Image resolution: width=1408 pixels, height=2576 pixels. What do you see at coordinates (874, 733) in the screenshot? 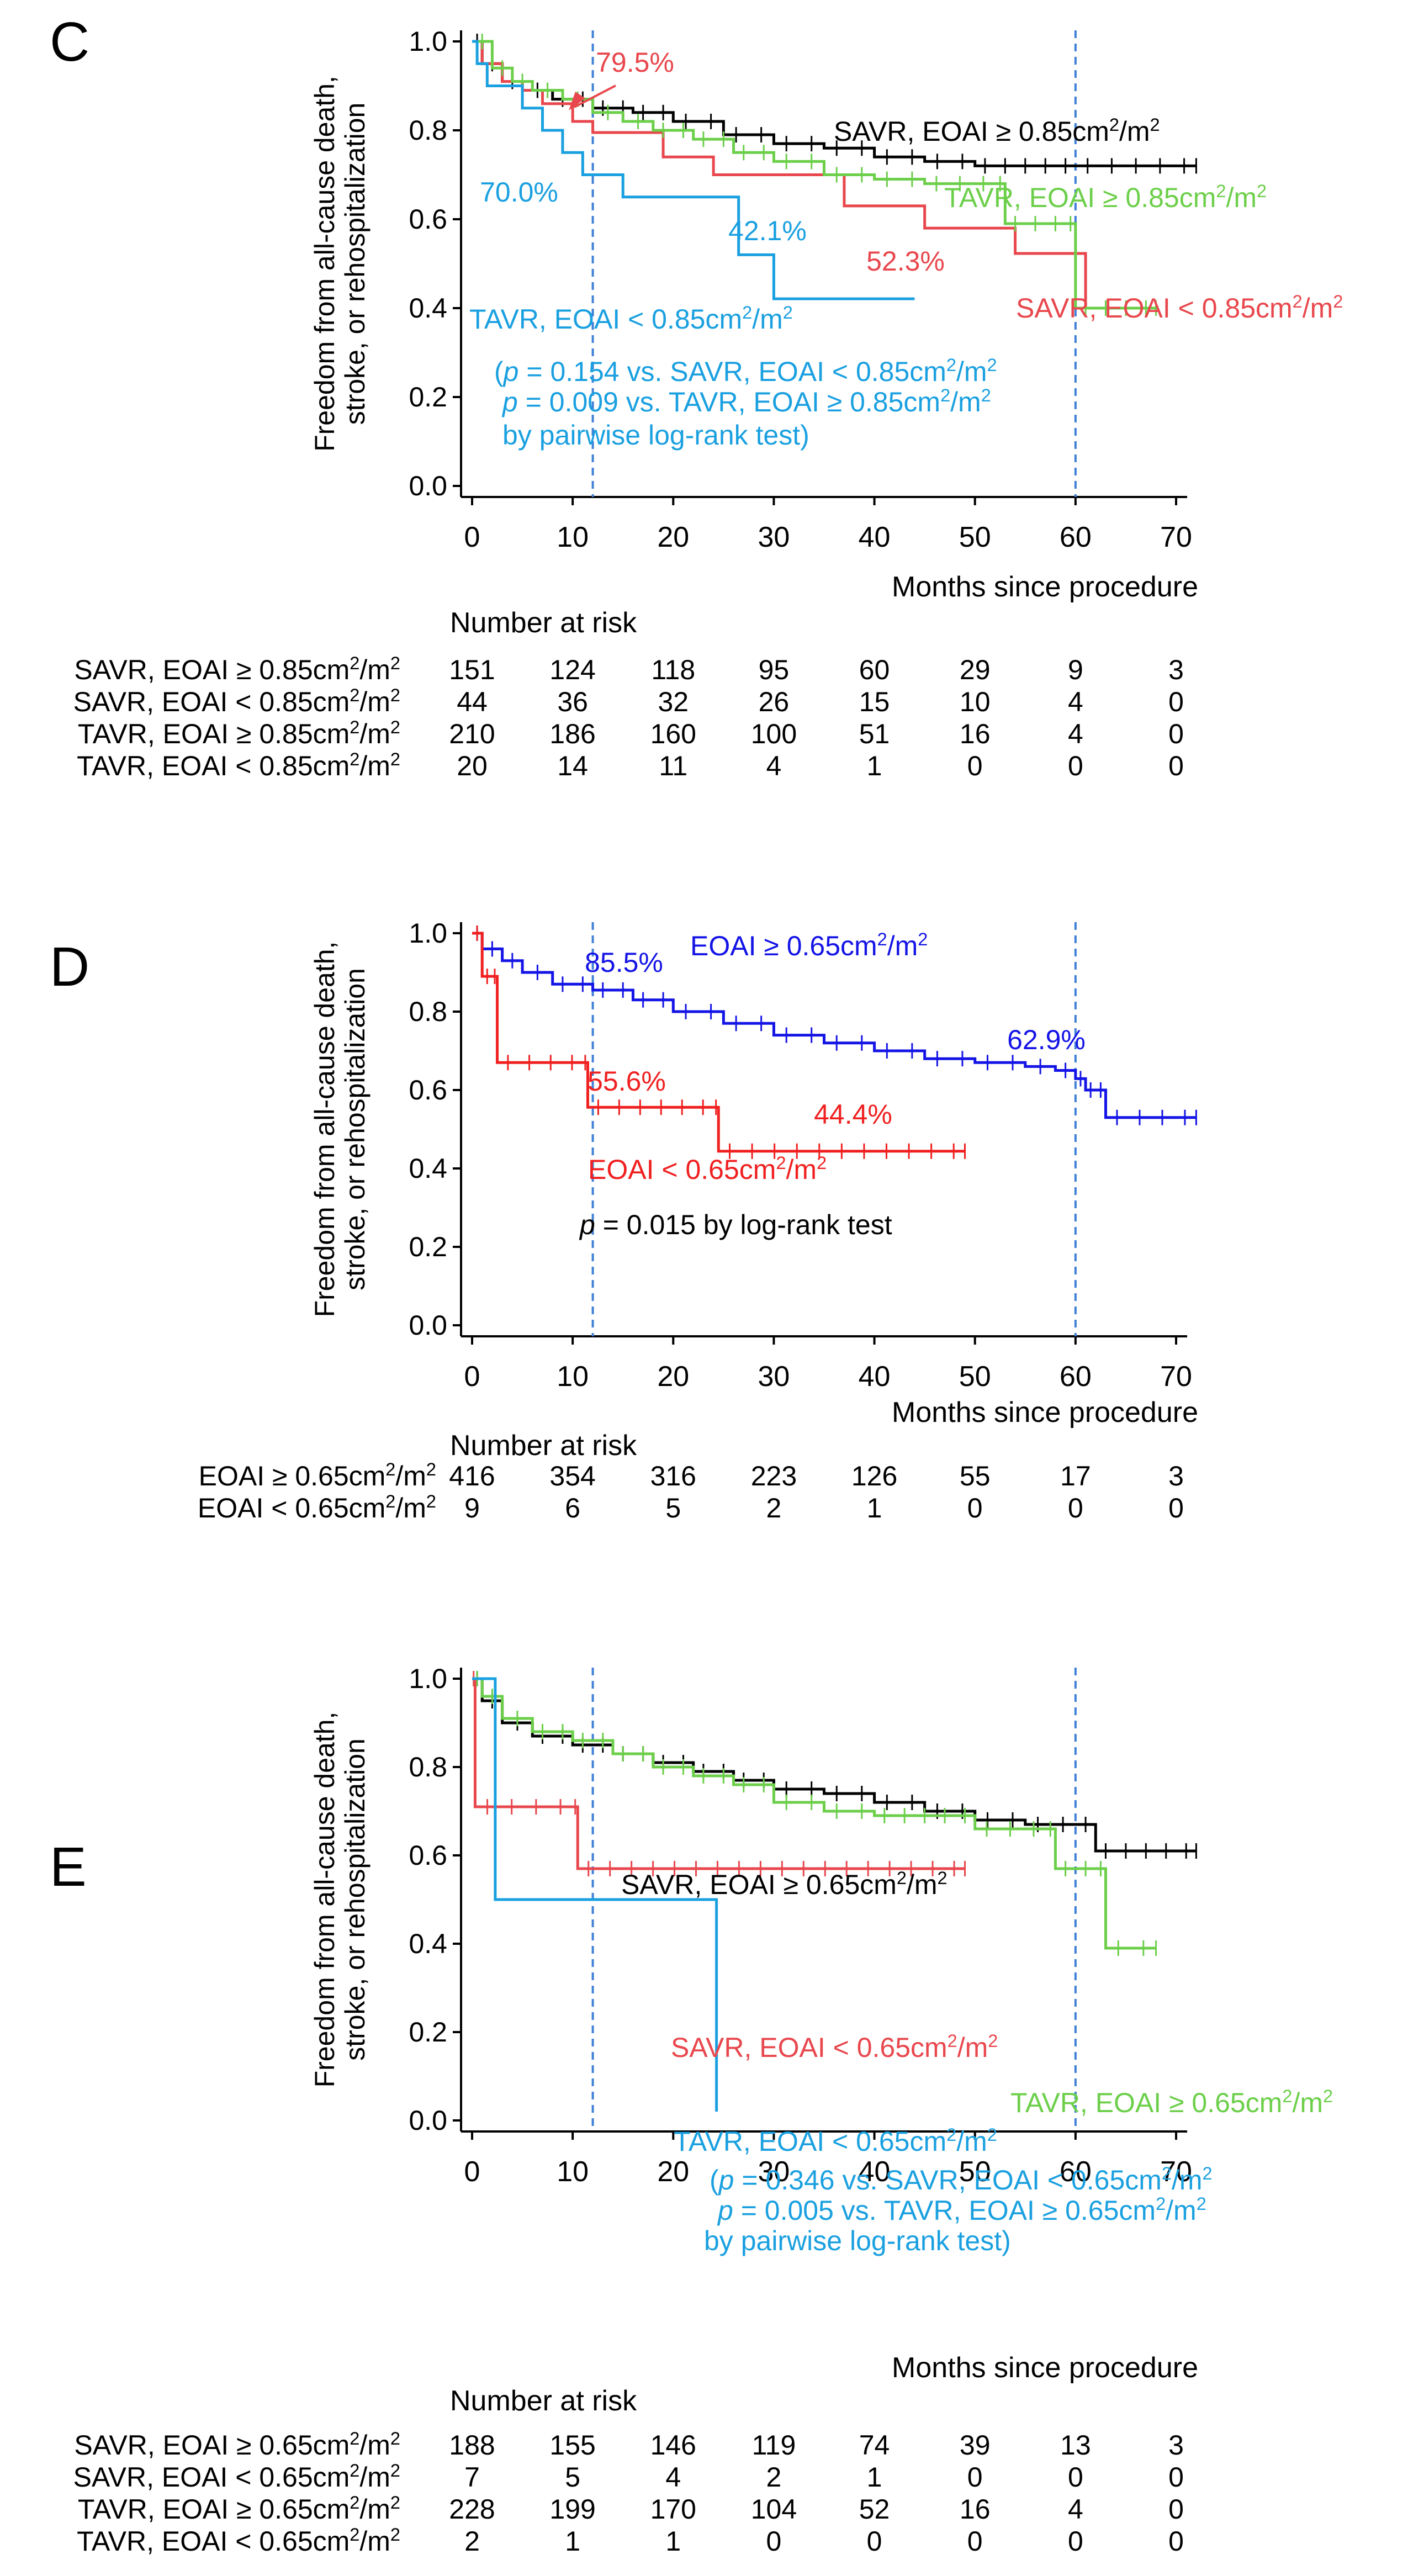
I see `risk-cell: 51` at bounding box center [874, 733].